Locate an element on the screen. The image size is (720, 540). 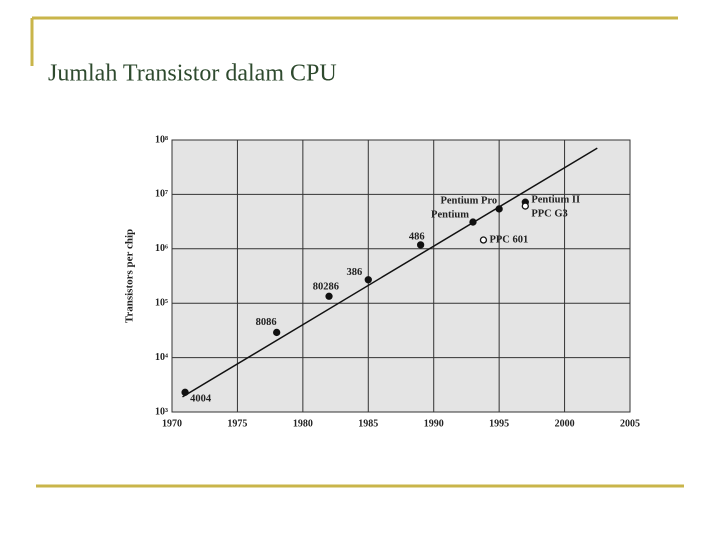
x-tick-label: 1970 is located at coordinates (172, 423).